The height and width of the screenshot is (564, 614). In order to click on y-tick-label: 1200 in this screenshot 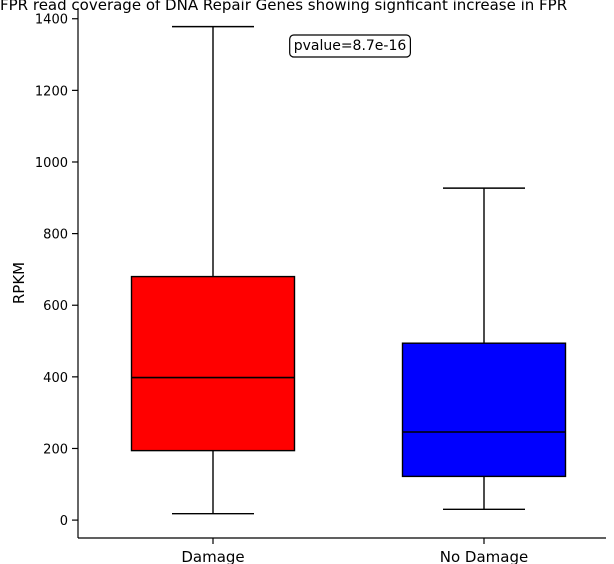, I will do `click(51, 91)`.